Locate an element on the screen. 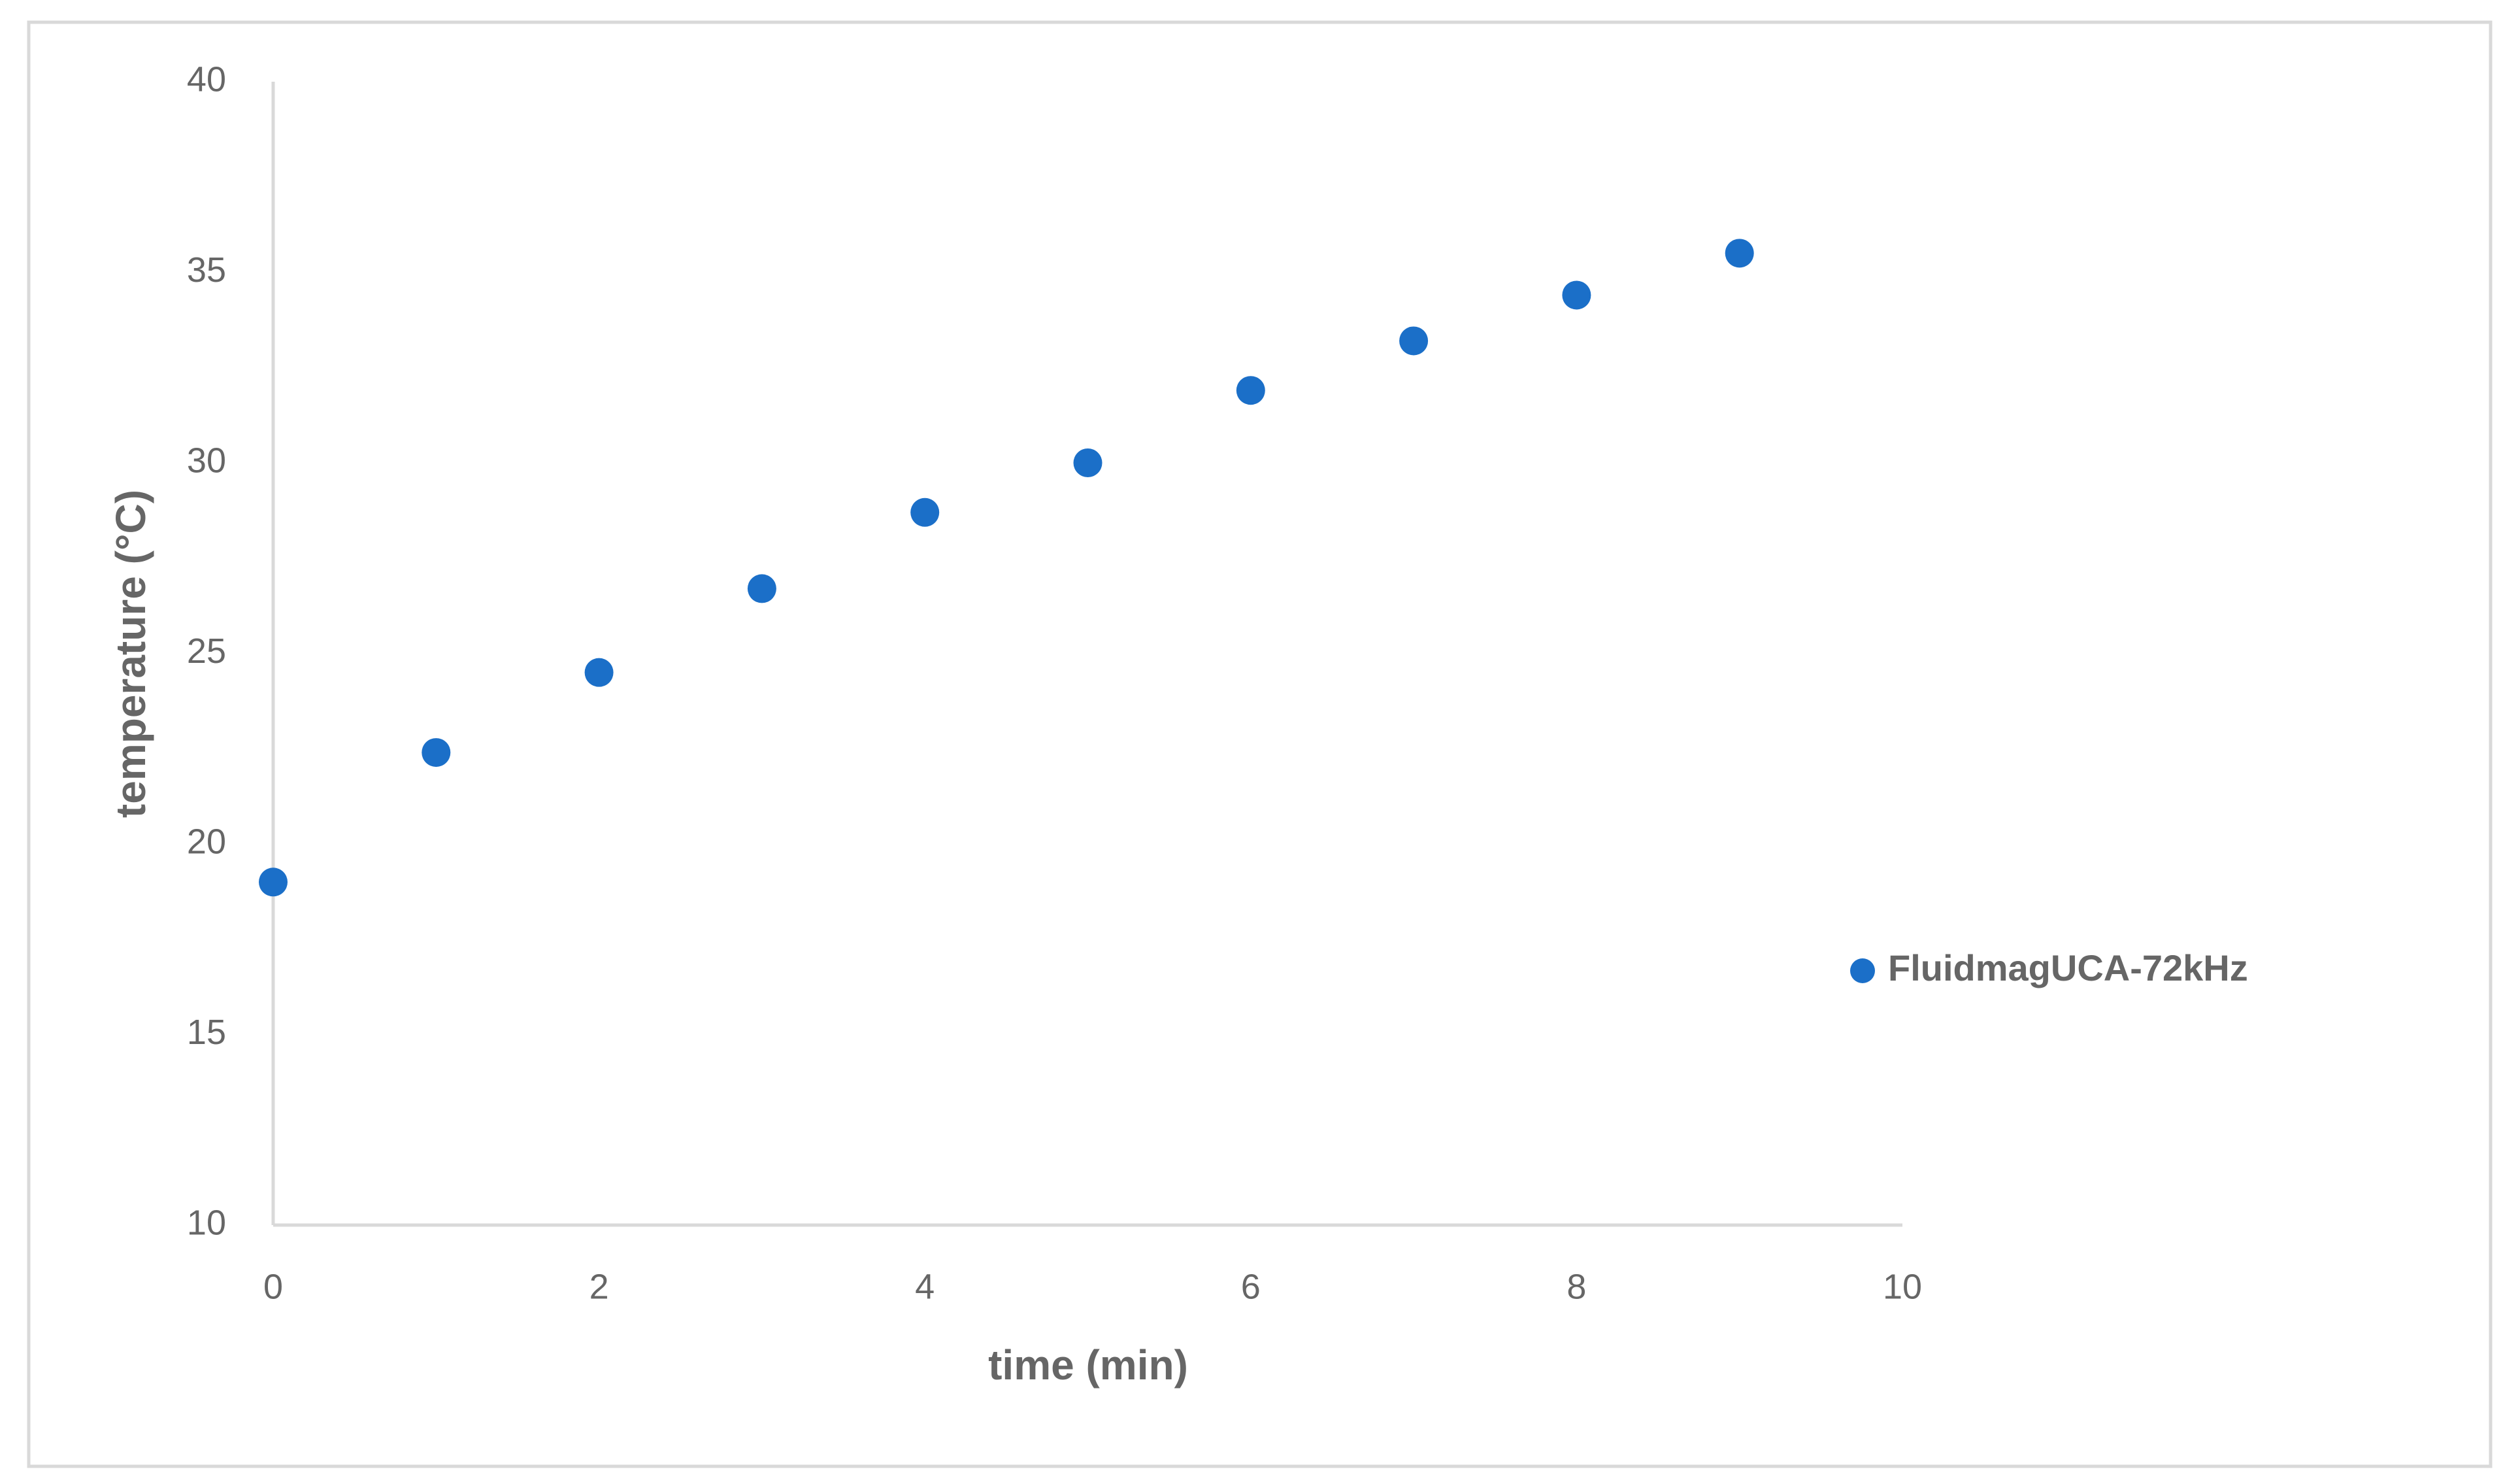 Image resolution: width=2520 pixels, height=1482 pixels. x-tick-label: 10 is located at coordinates (1902, 1286).